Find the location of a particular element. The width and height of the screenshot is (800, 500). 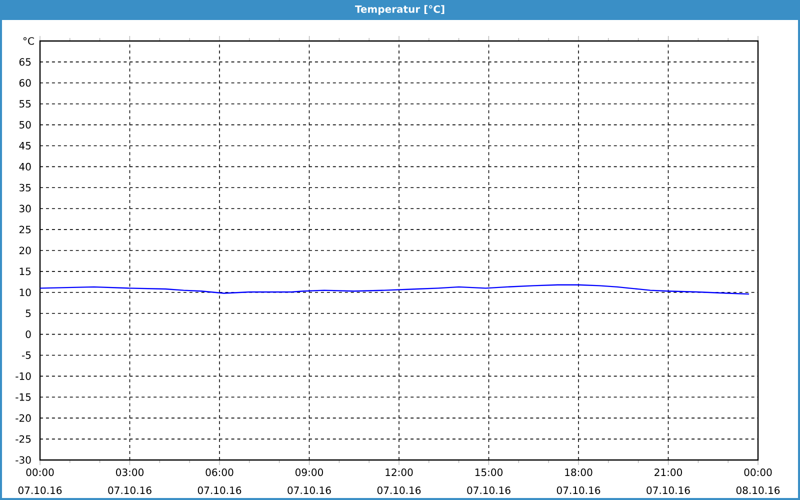

y-tick-label: 10 is located at coordinates (25, 292).